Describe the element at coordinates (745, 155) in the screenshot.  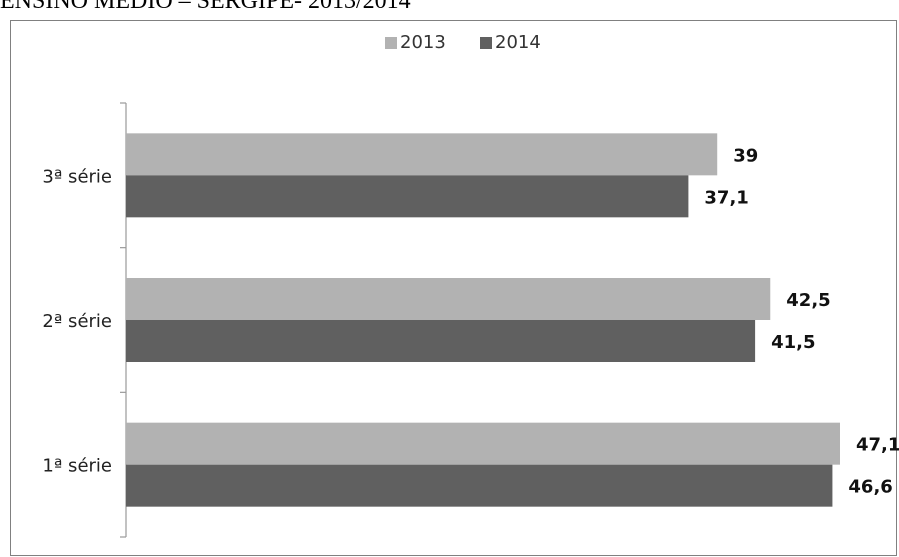
I see `data-label: 39` at that location.